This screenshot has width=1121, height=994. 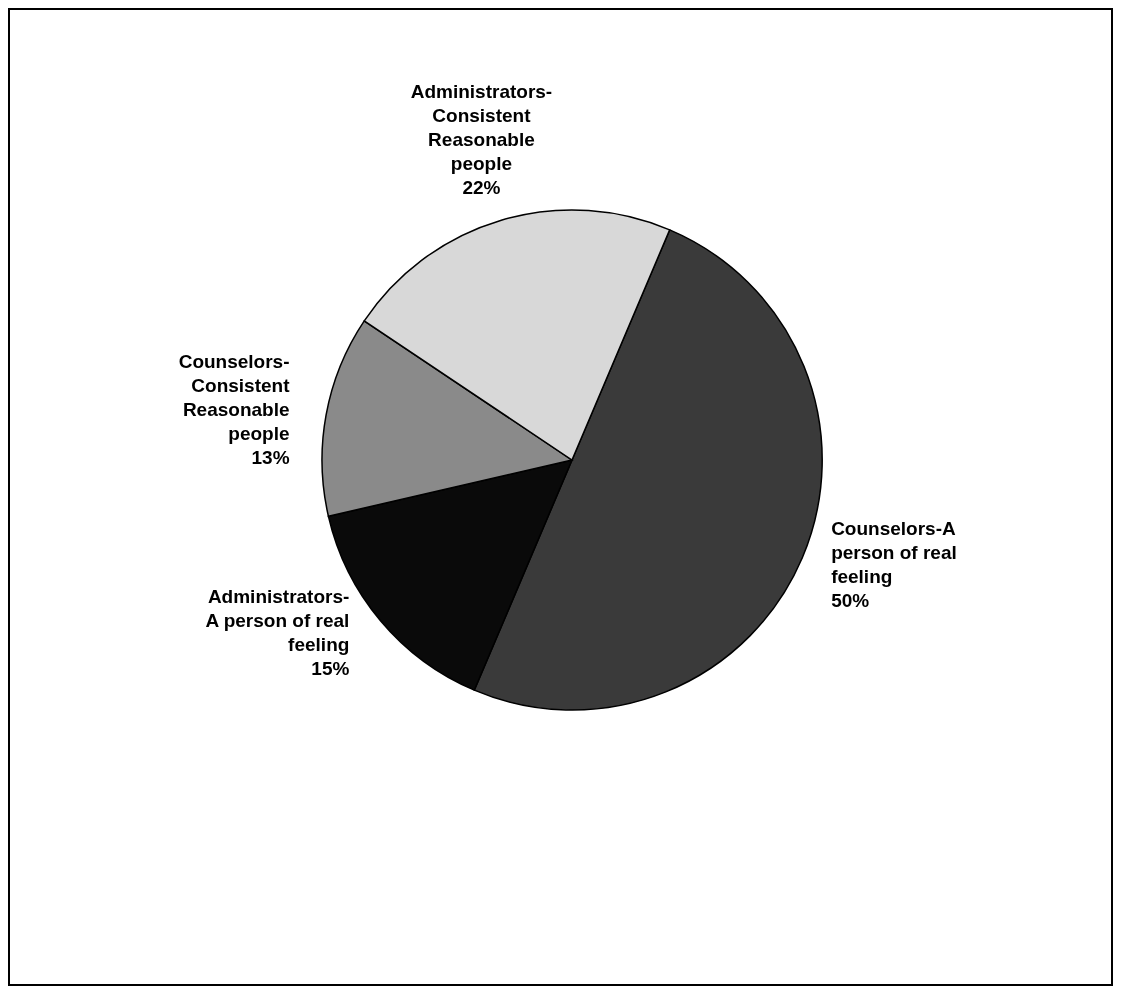 I want to click on slice-label: Counselors-A person of real feeling, so click(x=894, y=552).